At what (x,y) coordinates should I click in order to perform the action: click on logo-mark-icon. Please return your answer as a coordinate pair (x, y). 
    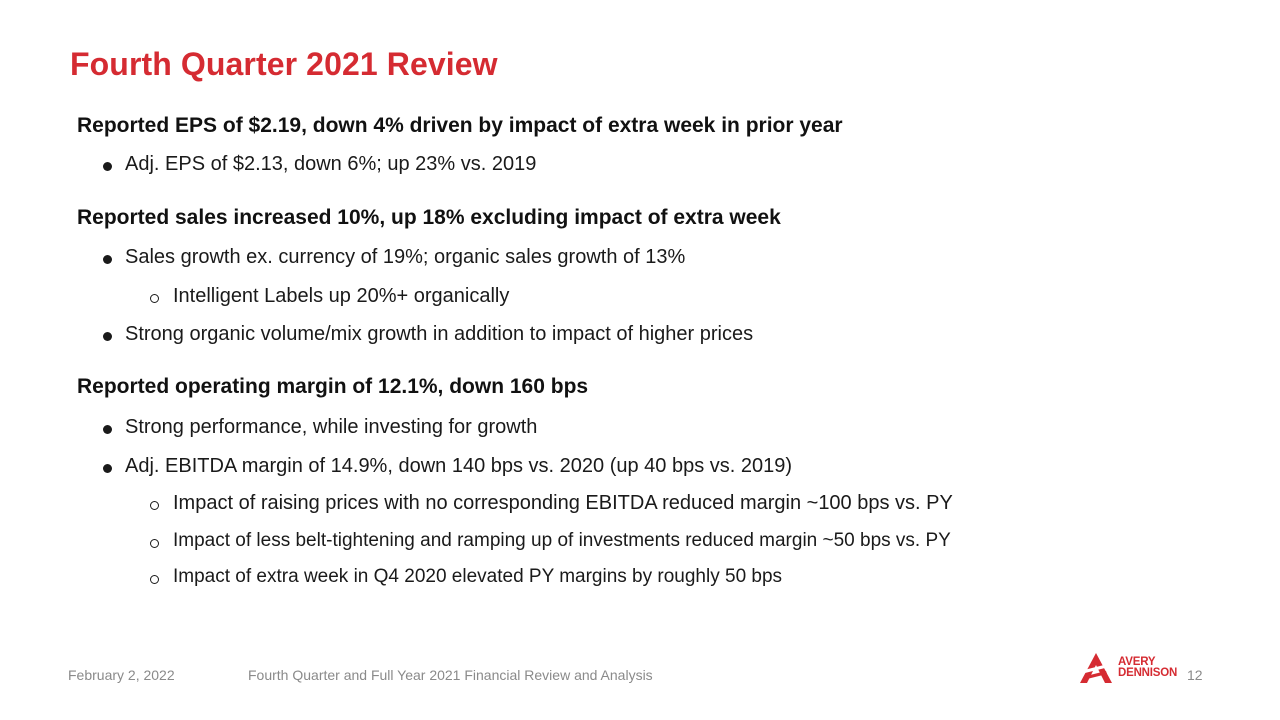
    Looking at the image, I should click on (1096, 668).